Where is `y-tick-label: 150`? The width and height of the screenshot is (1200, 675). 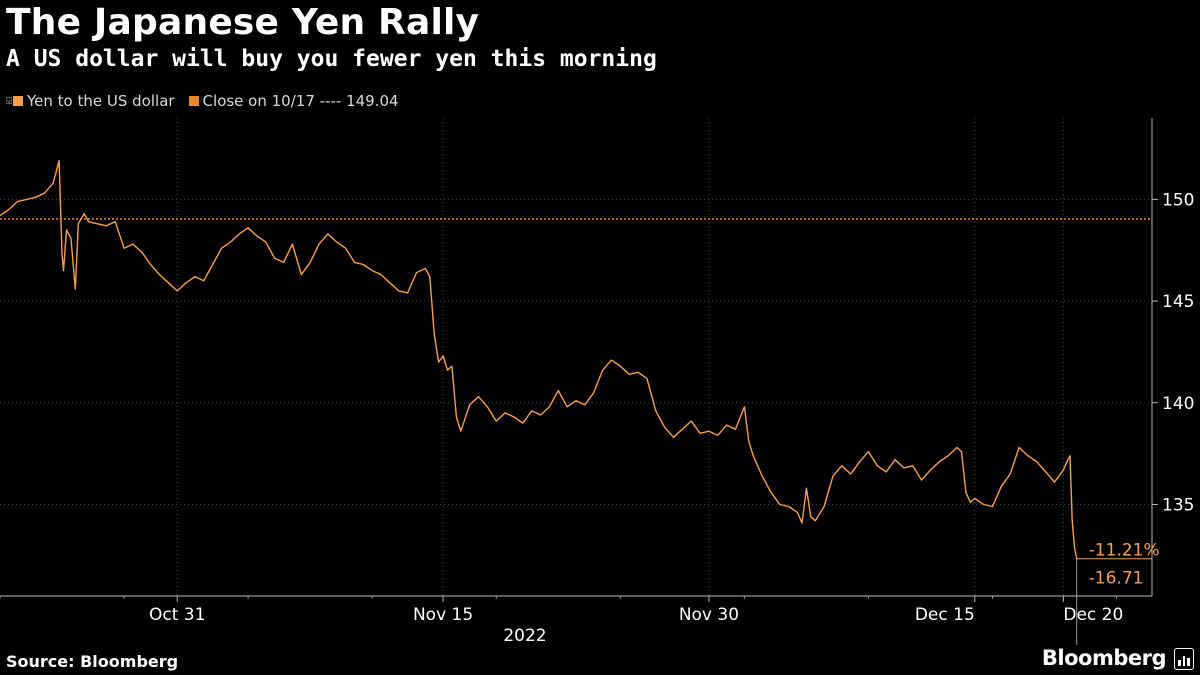 y-tick-label: 150 is located at coordinates (1178, 200).